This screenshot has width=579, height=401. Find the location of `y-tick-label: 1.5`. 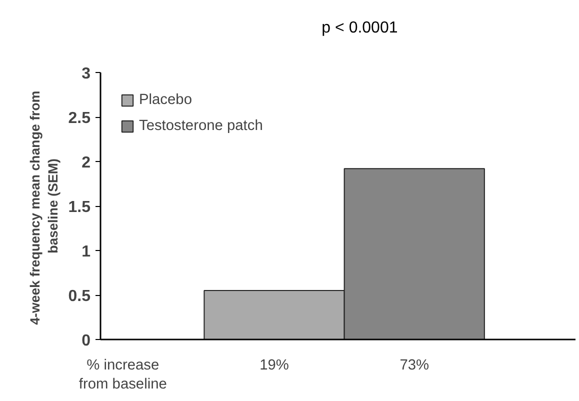

y-tick-label: 1.5 is located at coordinates (79, 207).